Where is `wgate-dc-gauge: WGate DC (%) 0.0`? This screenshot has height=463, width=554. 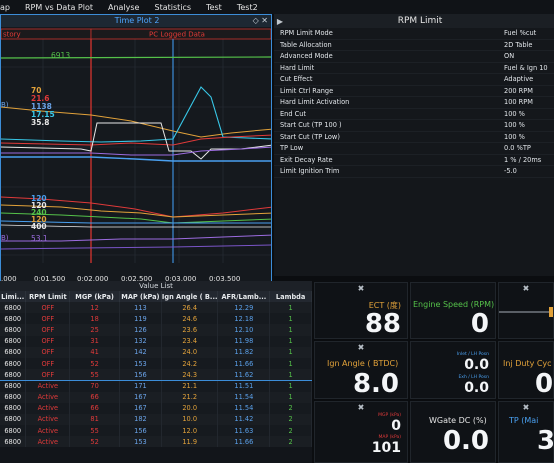 wgate-dc-gauge: WGate DC (%) 0.0 is located at coordinates (453, 432).